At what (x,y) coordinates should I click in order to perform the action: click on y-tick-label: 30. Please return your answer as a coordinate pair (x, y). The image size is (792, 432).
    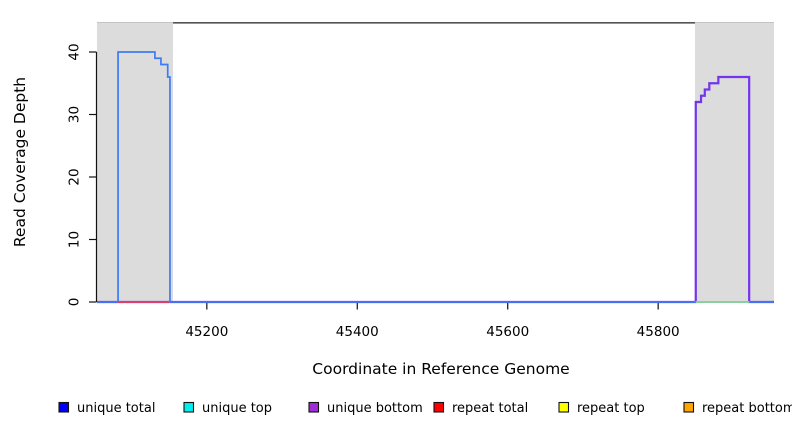
    Looking at the image, I should click on (75, 114).